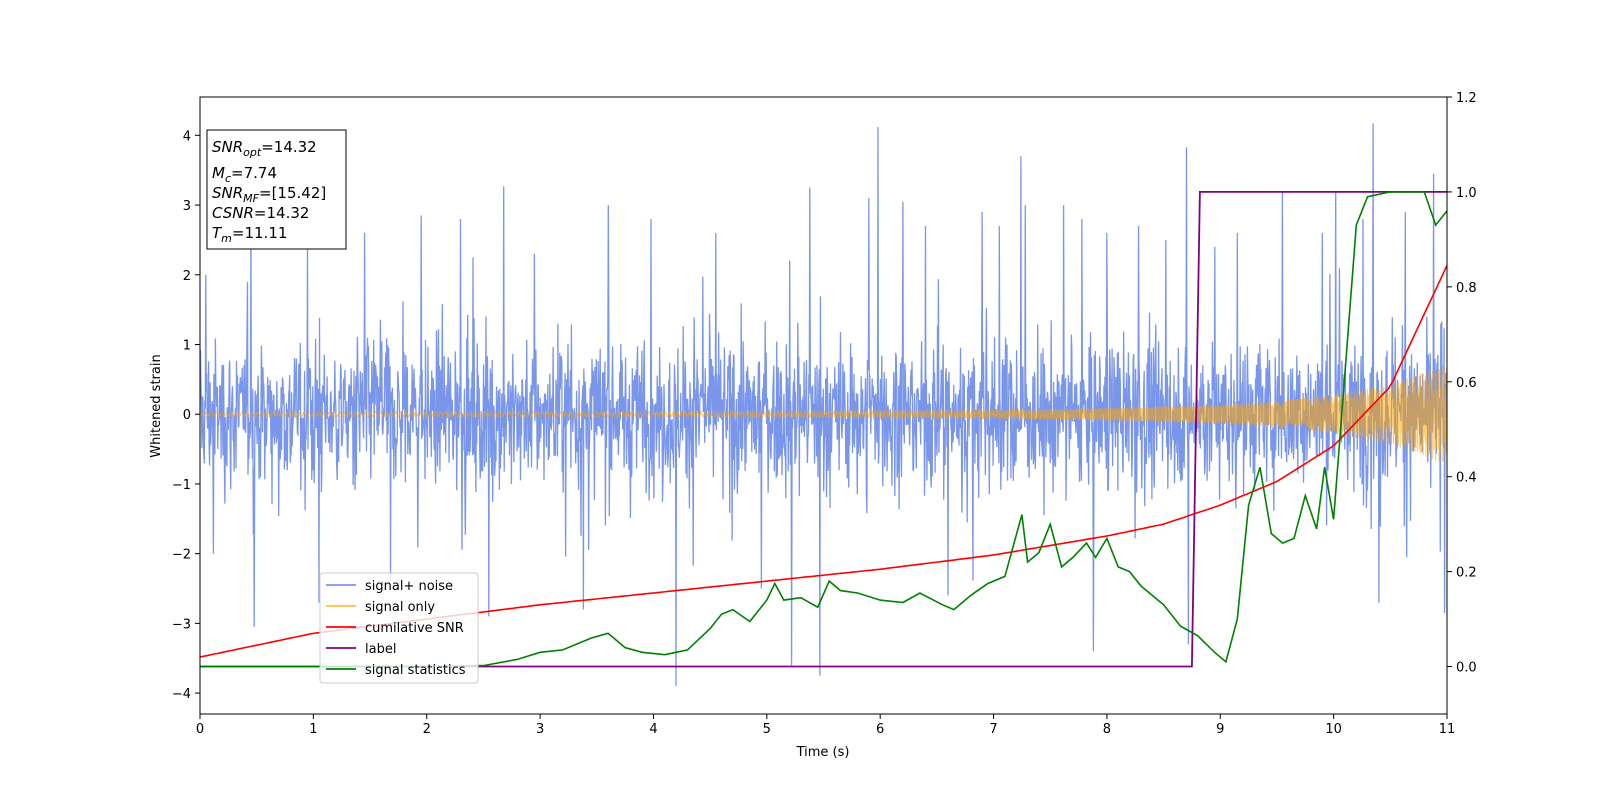 The height and width of the screenshot is (800, 1600). What do you see at coordinates (187, 206) in the screenshot?
I see `y-tick-label: 3` at bounding box center [187, 206].